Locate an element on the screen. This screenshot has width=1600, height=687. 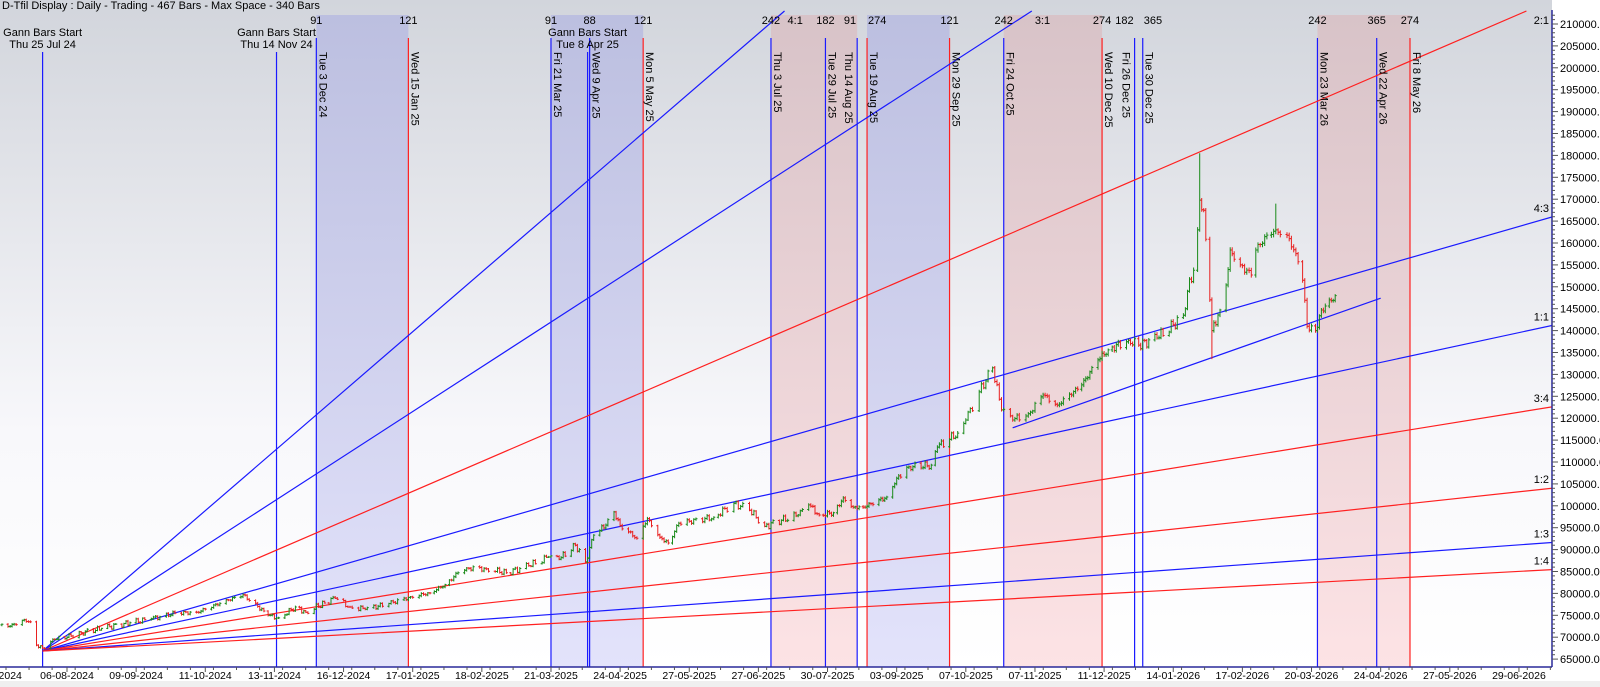
y-tick-label: 125000.00 is located at coordinates (1580, 397).